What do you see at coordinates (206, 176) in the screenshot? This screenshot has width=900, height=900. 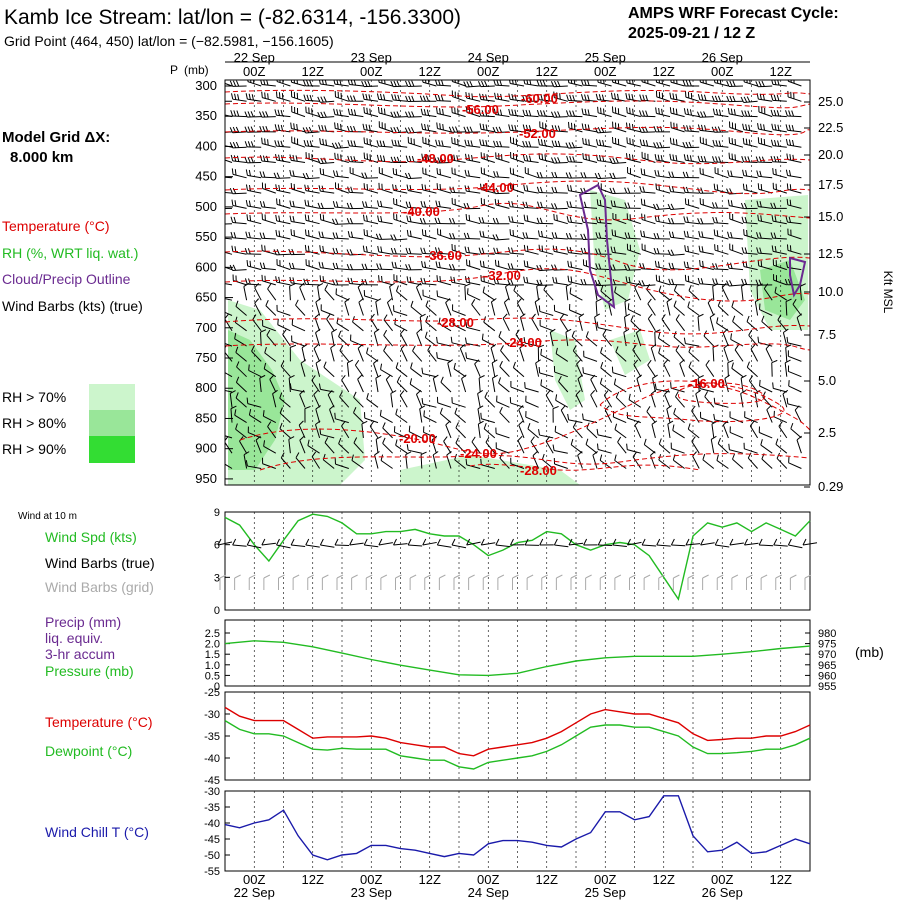 I see `pressure-tick-label: 450` at bounding box center [206, 176].